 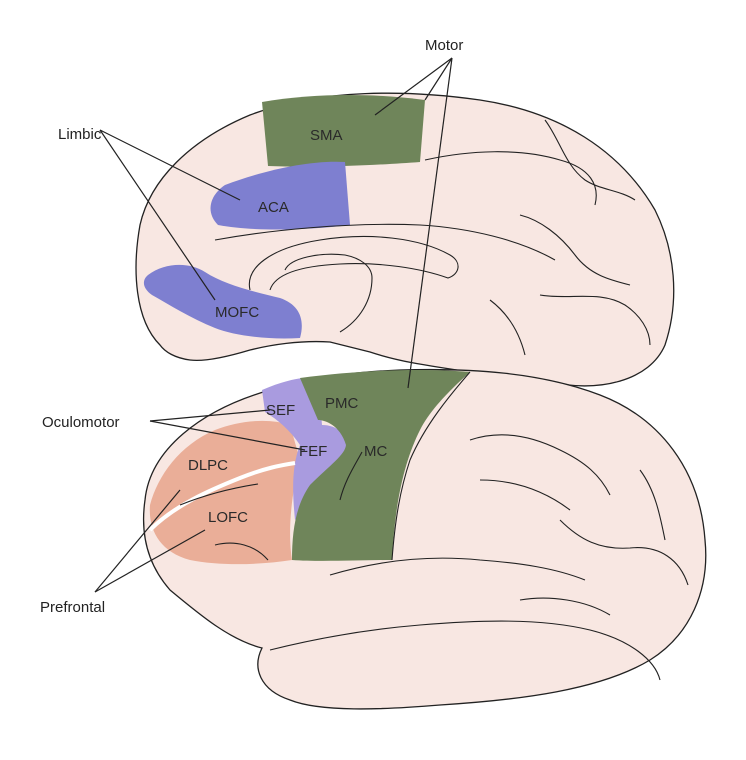 I want to click on oculomotor-group-label: Oculomotor, so click(x=81, y=422).